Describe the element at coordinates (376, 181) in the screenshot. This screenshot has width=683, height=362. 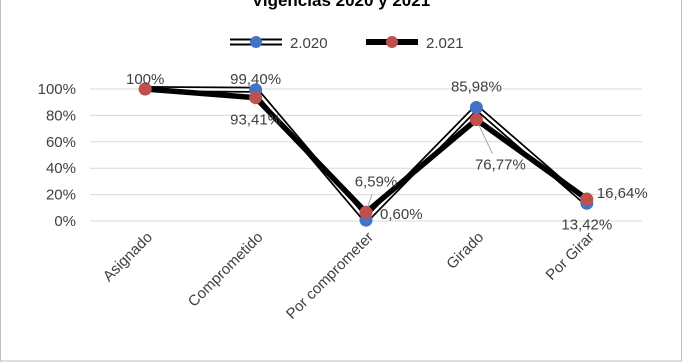
I see `data-label: 6,59%` at that location.